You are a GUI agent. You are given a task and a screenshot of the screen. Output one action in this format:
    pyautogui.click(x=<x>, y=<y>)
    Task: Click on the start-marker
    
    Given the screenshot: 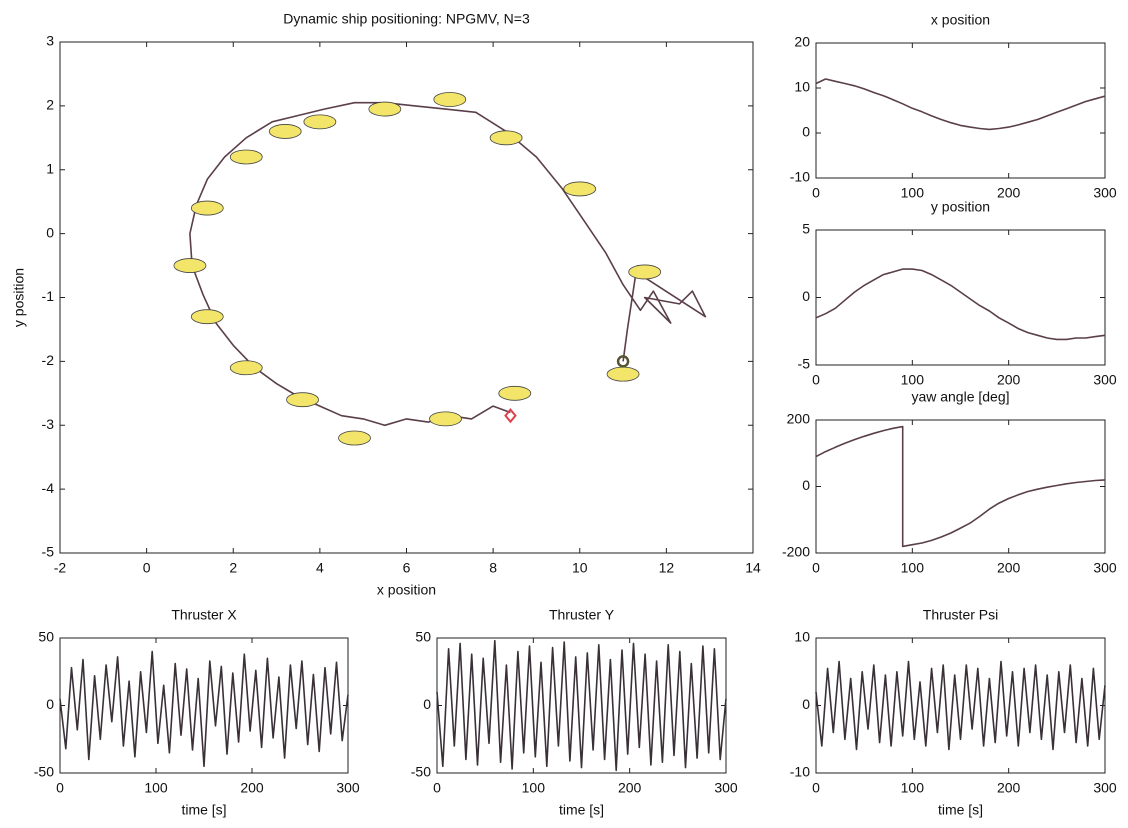 What is the action you would take?
    pyautogui.click(x=510, y=416)
    